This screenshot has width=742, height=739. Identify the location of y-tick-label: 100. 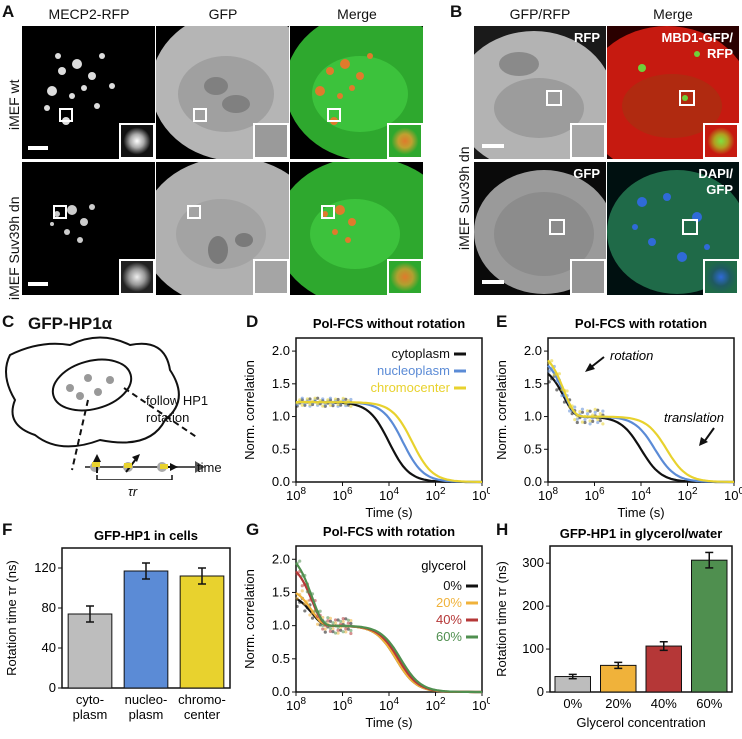
(533, 648).